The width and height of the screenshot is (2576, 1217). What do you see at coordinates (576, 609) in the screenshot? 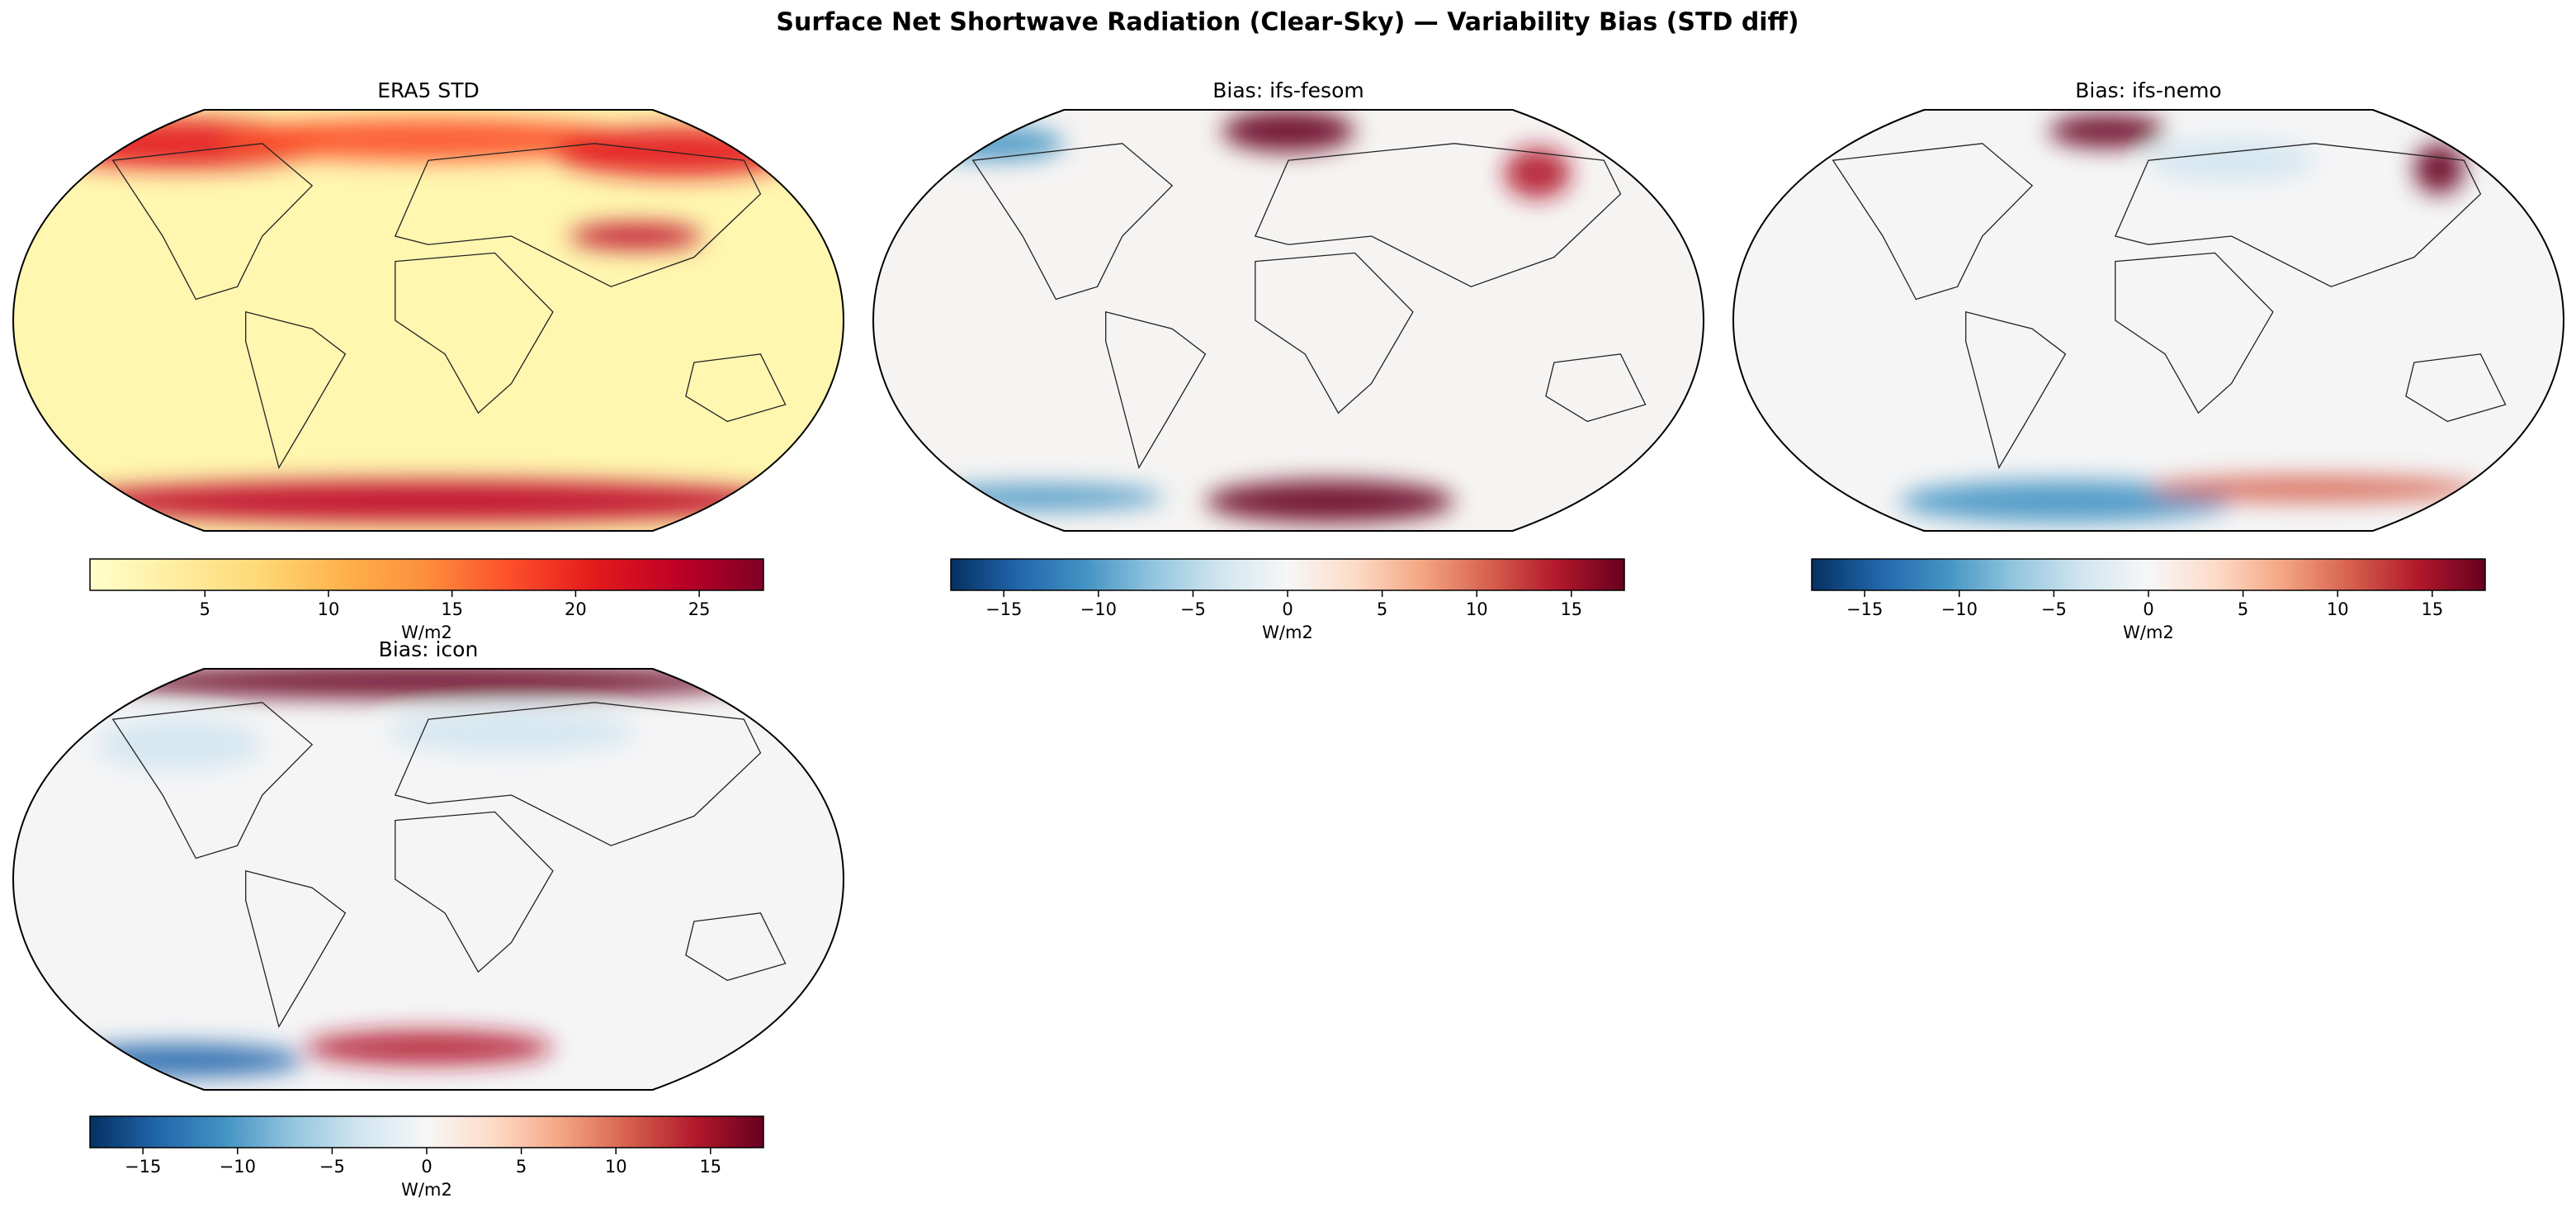
I see `colorbar-tick-label: 20` at bounding box center [576, 609].